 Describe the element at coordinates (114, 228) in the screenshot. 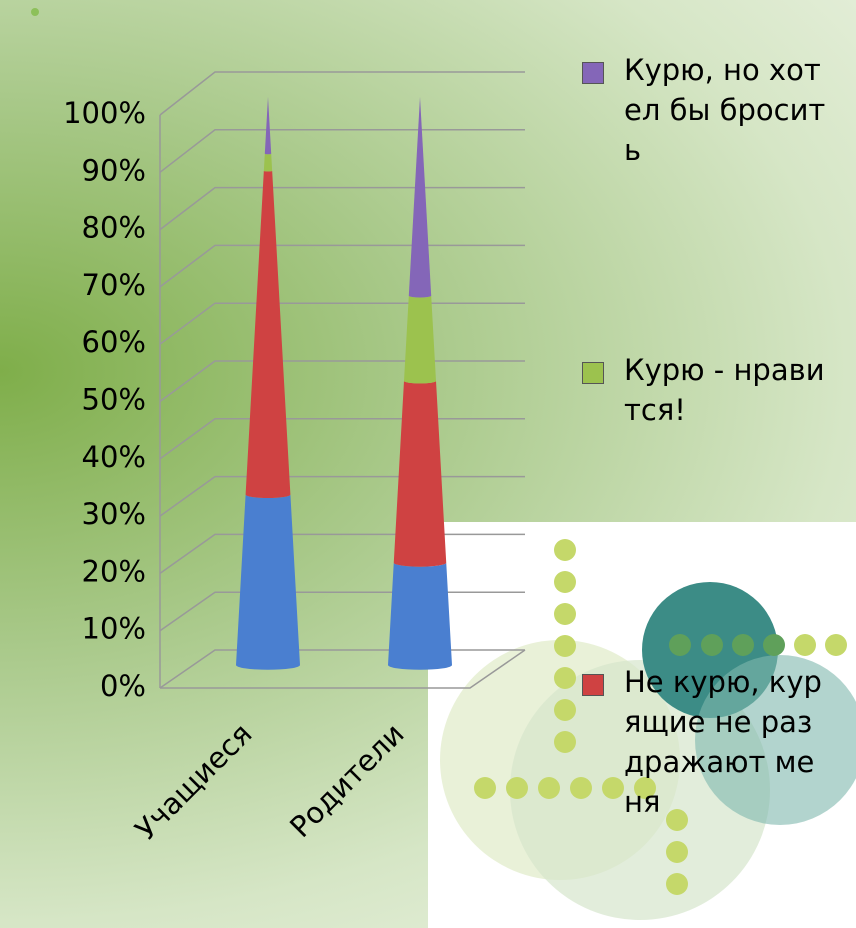

I see `y-tick-label: 80%` at that location.